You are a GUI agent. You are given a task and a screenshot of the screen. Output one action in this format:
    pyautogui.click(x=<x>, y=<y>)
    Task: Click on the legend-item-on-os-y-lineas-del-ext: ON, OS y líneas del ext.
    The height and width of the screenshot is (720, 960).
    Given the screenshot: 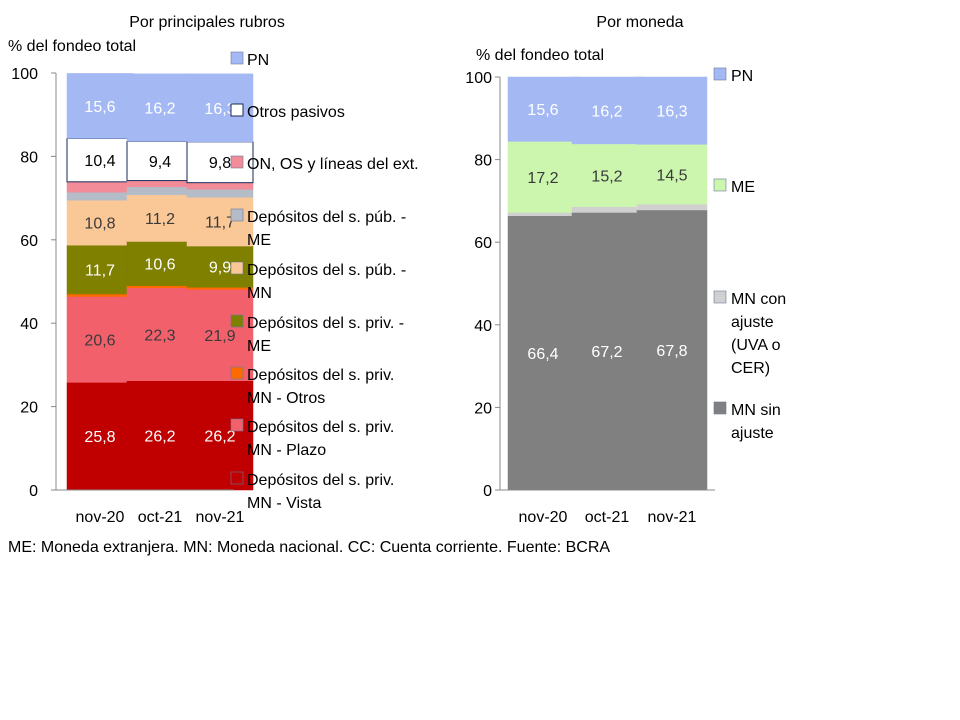 What is the action you would take?
    pyautogui.click(x=324, y=164)
    